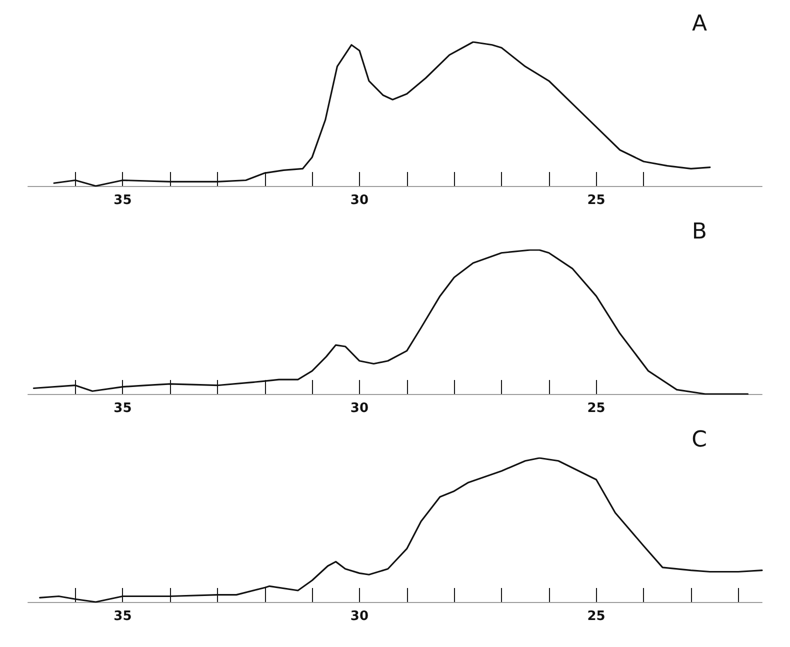  Describe the element at coordinates (700, 24) in the screenshot. I see `chart-title: A` at that location.